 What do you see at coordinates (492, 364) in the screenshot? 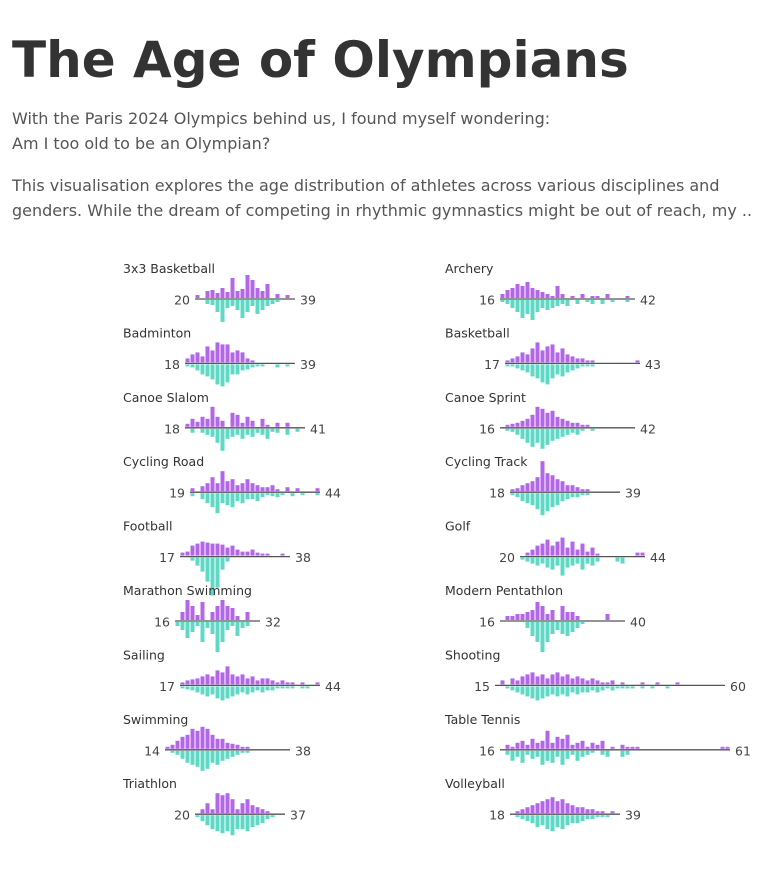
I see `x-tick-label: 17` at bounding box center [492, 364].